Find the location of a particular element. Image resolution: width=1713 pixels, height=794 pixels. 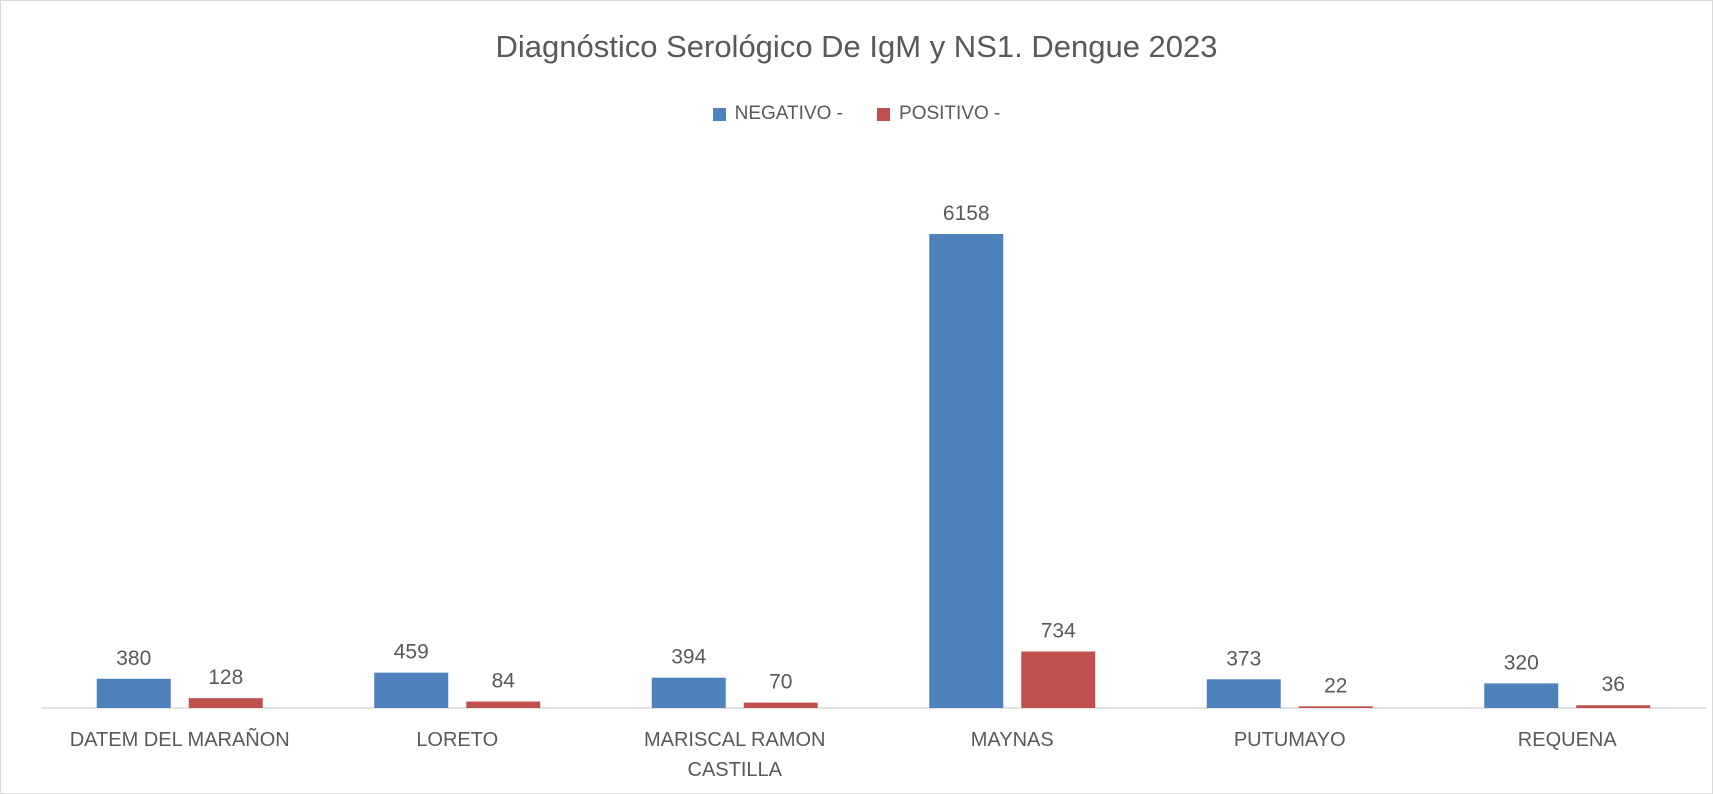

data-label: 70 is located at coordinates (780, 682).